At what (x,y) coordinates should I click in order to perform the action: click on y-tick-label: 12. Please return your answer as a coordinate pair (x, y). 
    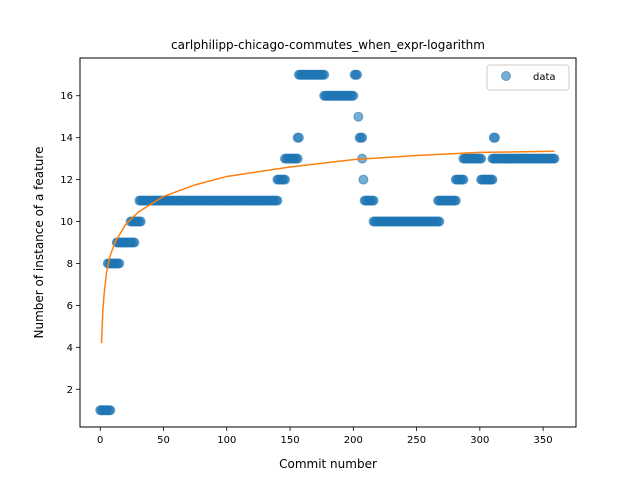
    Looking at the image, I should click on (66, 180).